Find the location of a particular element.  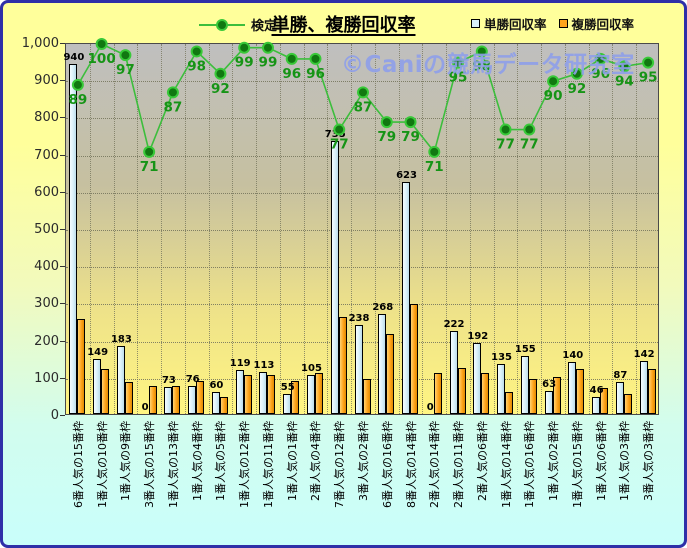

win-bar-value-label: 149 is located at coordinates (98, 352).